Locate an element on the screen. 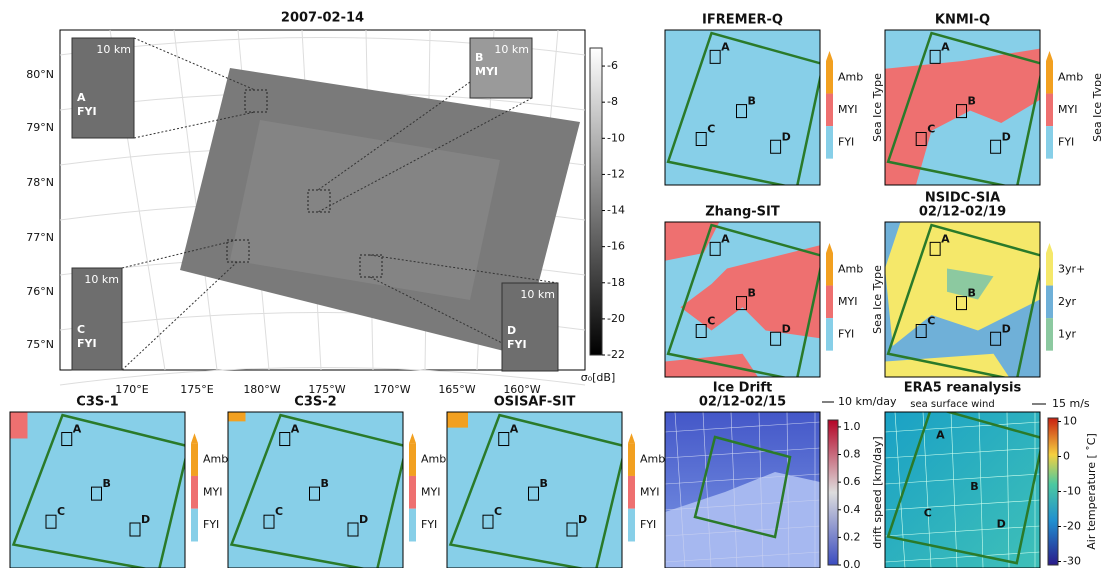 Image resolution: width=1101 pixels, height=568 pixels. colorbar-tick-label: -8 is located at coordinates (612, 101).